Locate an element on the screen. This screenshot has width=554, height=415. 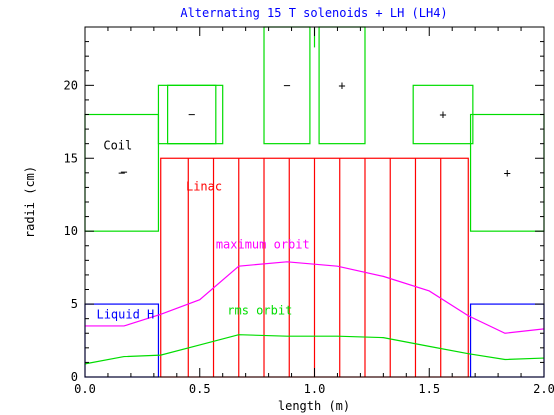
coil-sign-3: − is located at coordinates (191, 115).